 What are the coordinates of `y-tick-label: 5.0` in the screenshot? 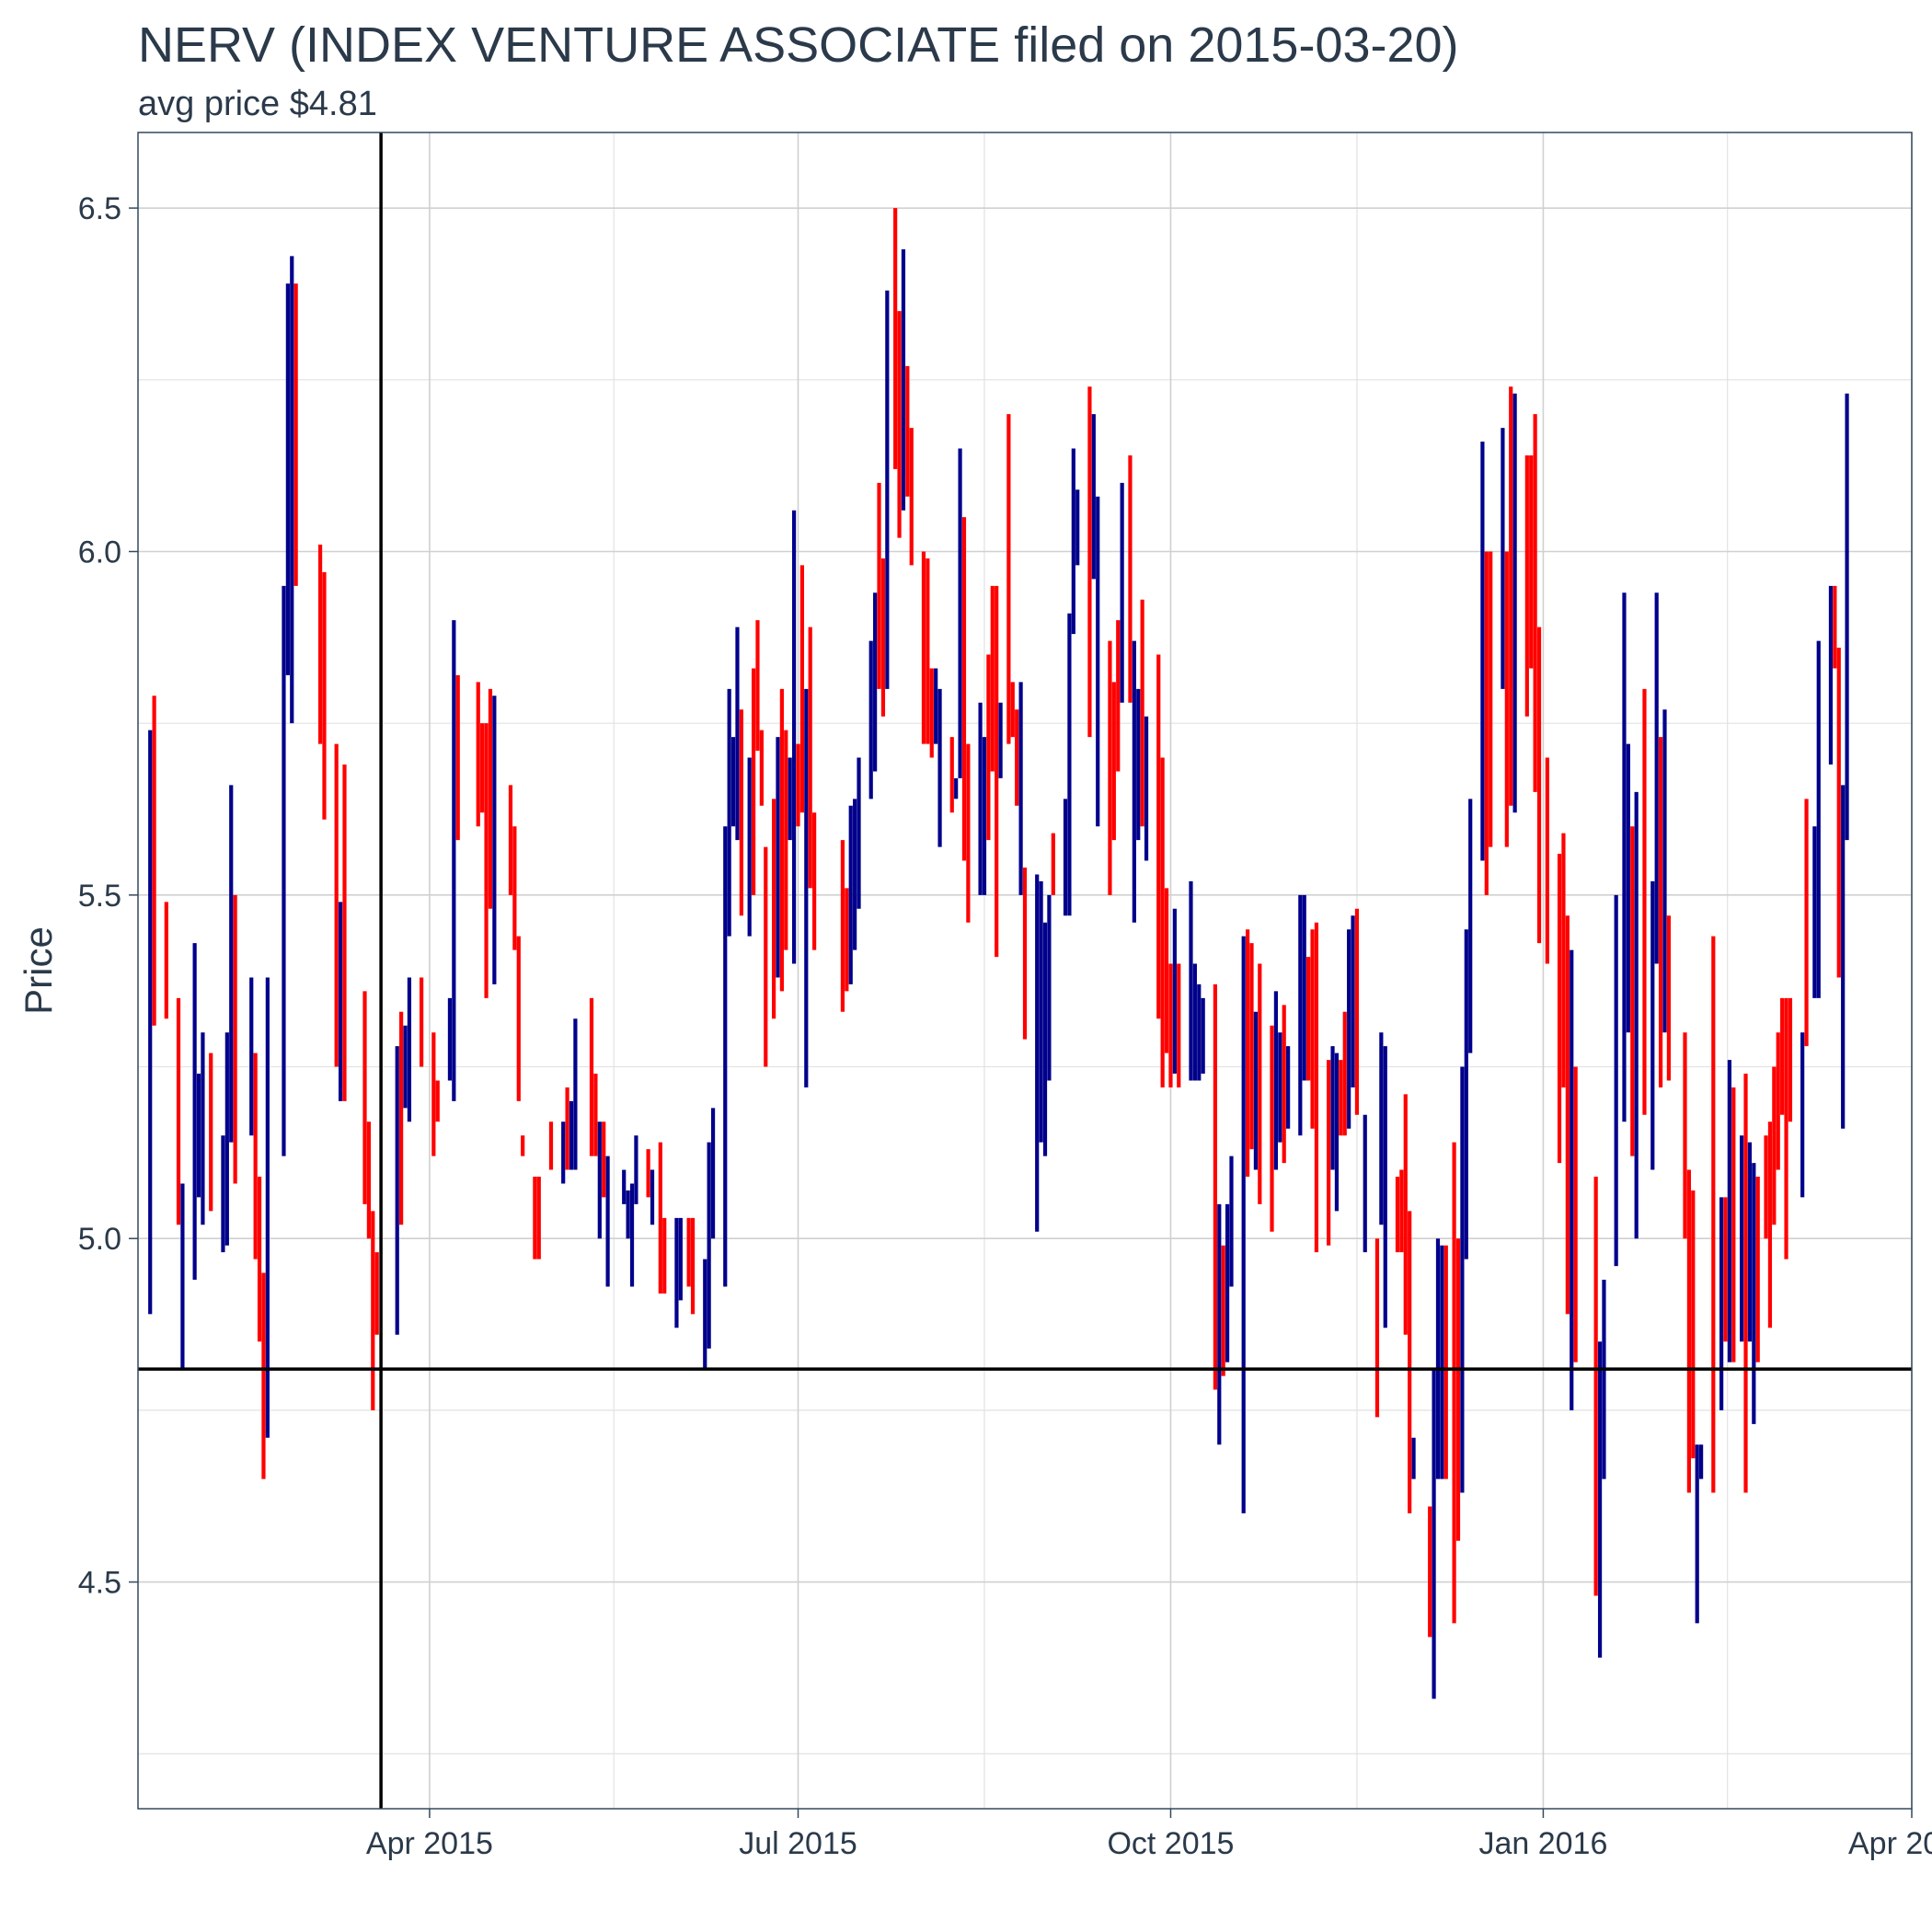 It's located at (99, 1239).